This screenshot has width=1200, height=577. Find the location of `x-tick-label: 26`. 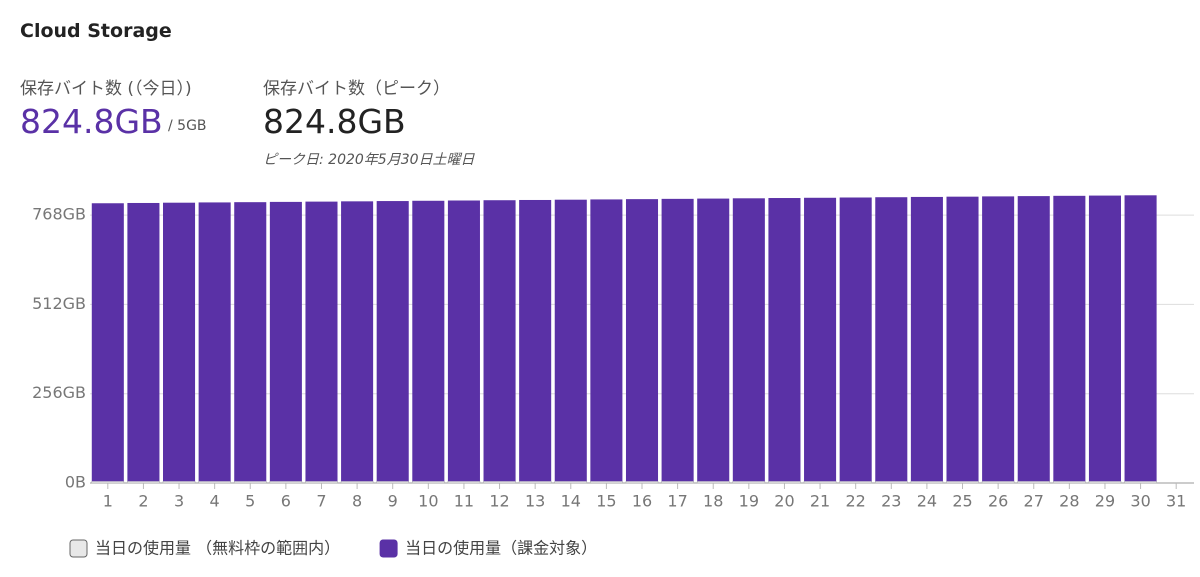

x-tick-label: 26 is located at coordinates (998, 501).